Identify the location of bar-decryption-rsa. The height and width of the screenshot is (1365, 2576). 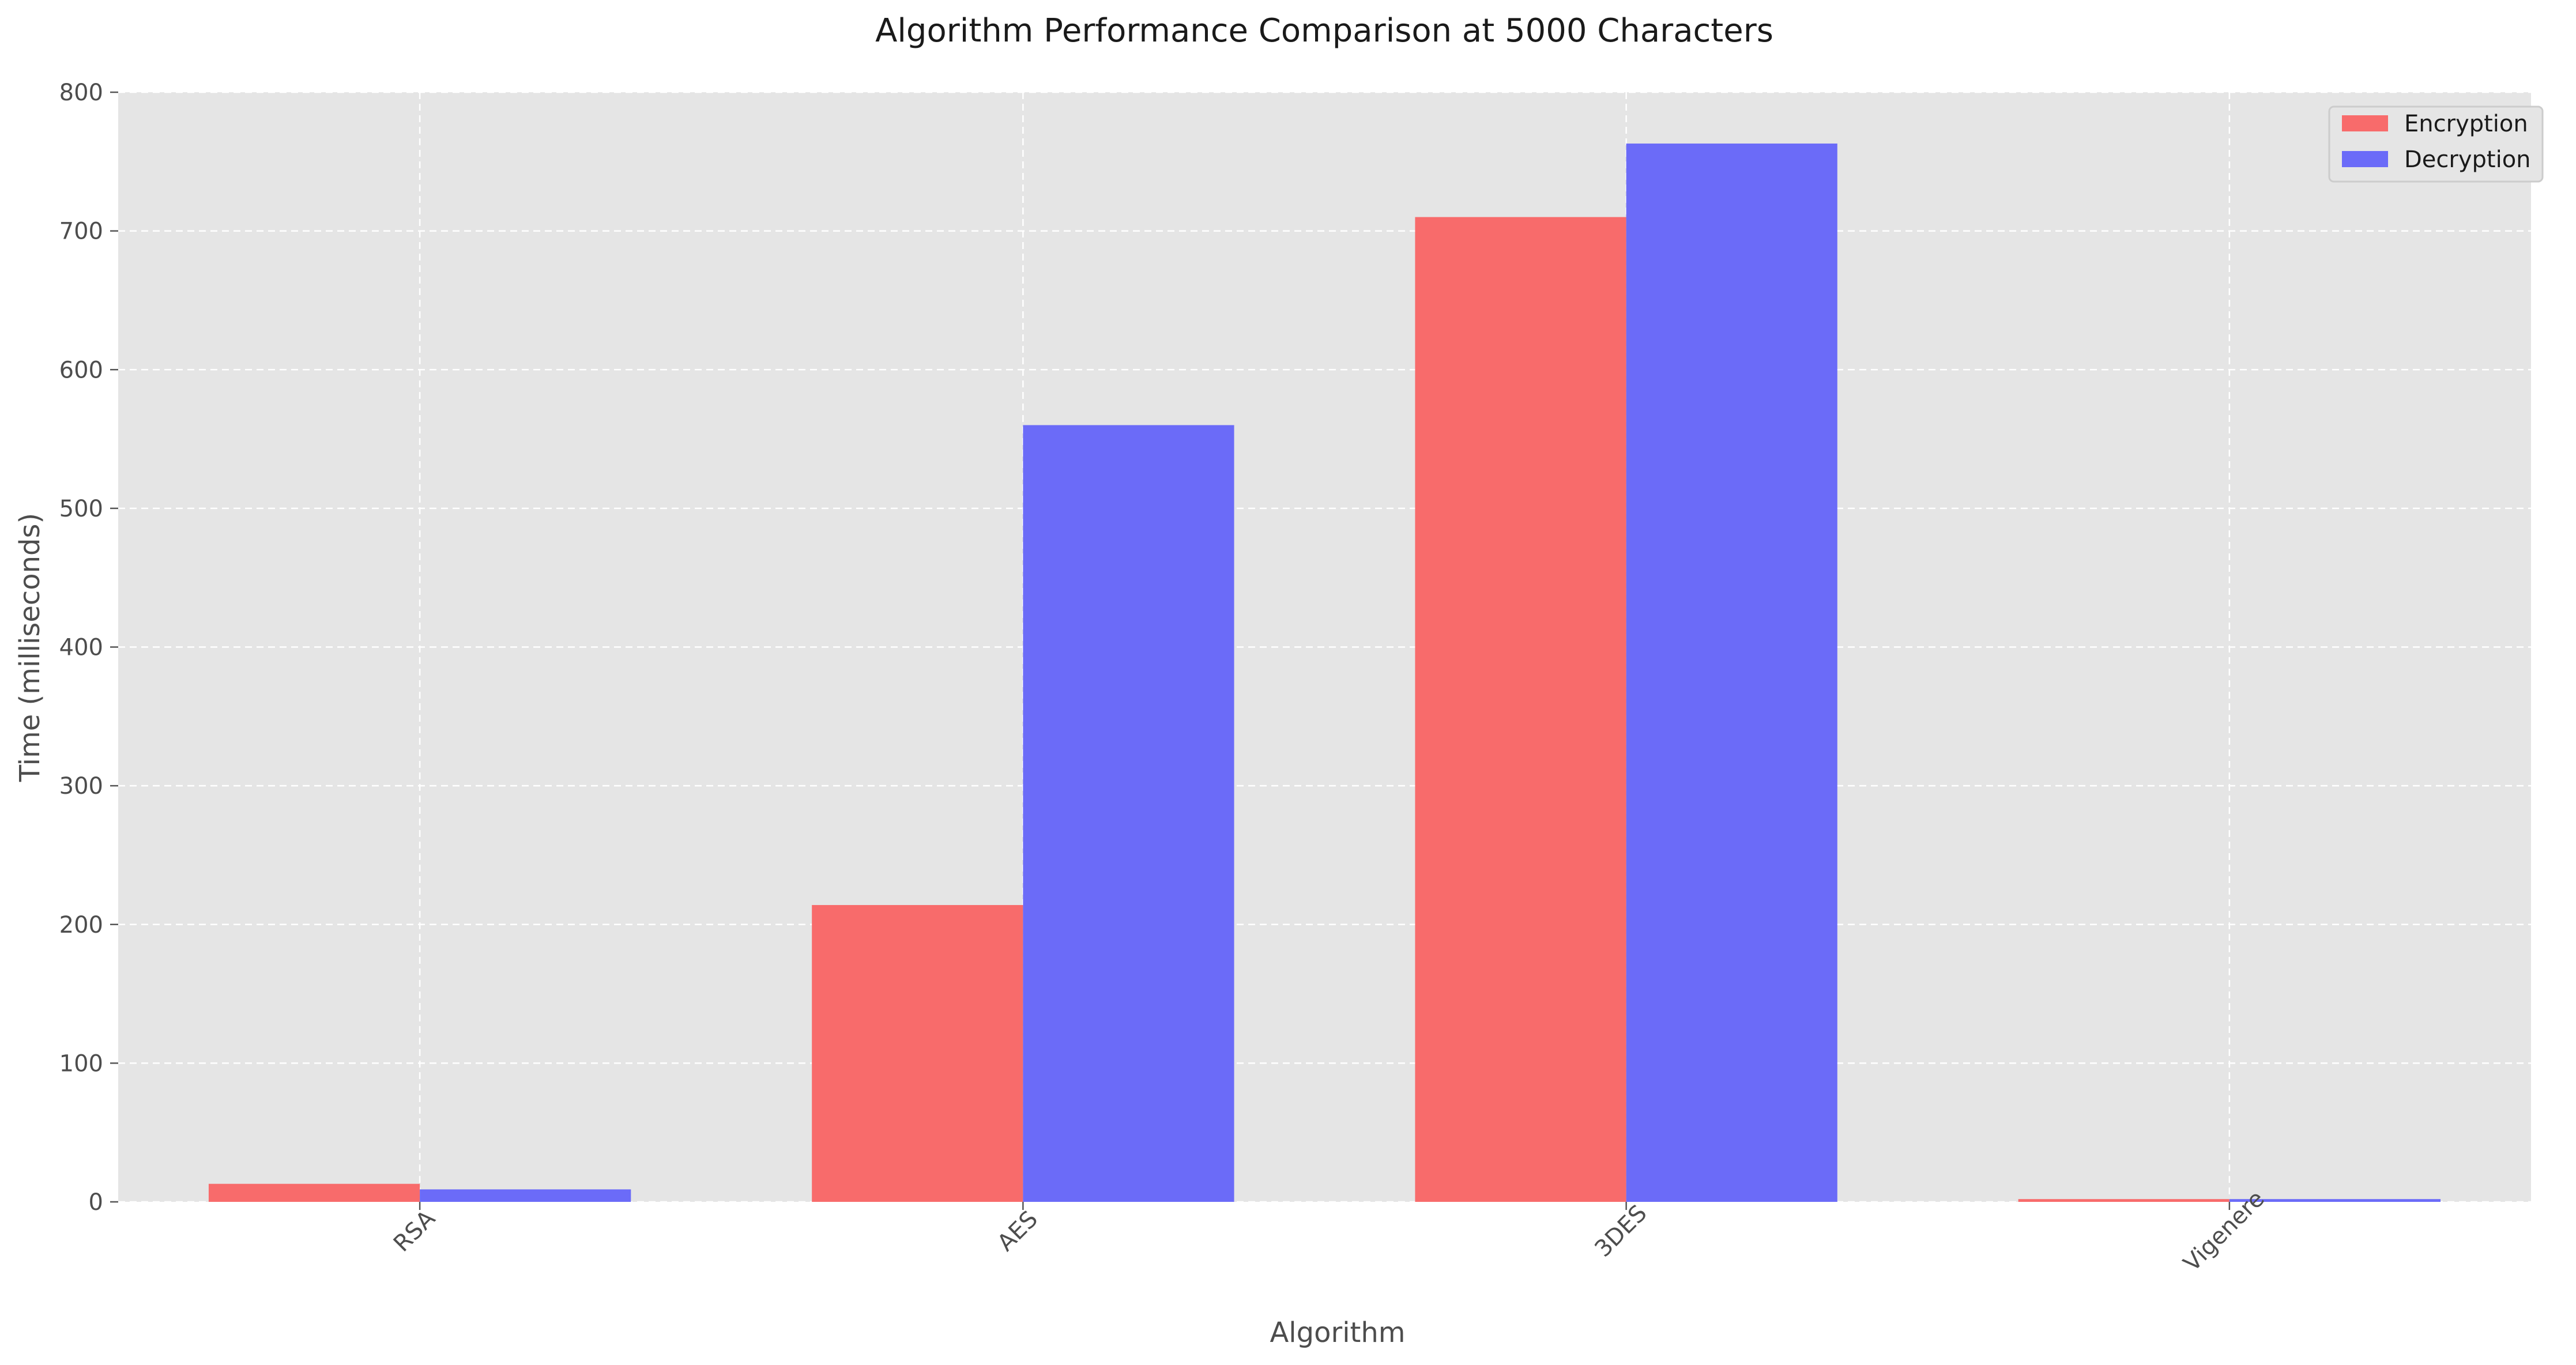
(525, 1196).